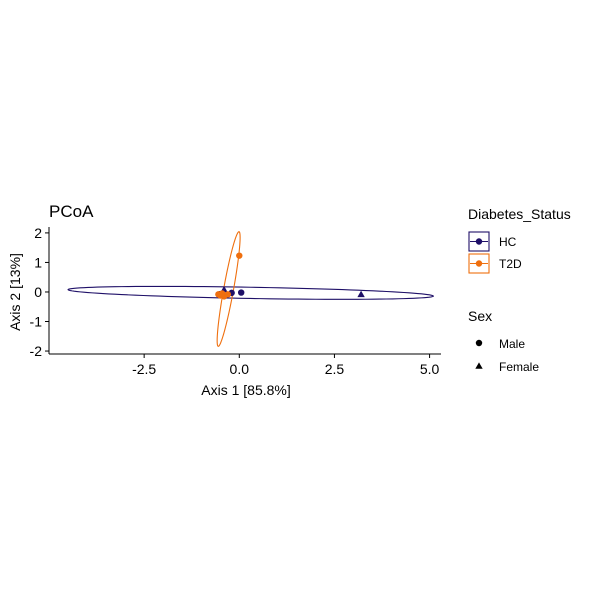 The height and width of the screenshot is (600, 600). Describe the element at coordinates (240, 369) in the screenshot. I see `x-tick-label: 0.0` at that location.